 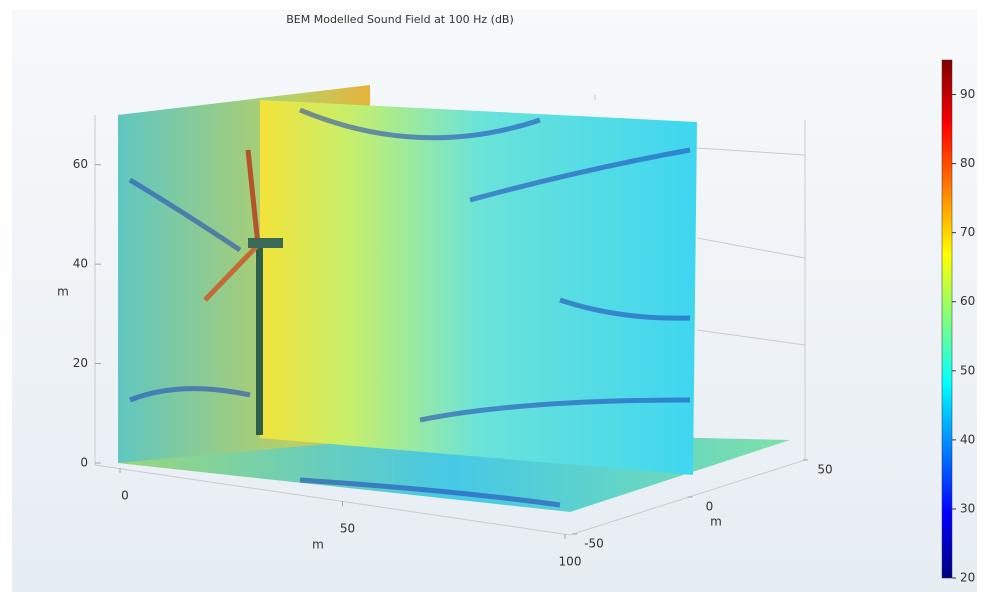 What do you see at coordinates (347, 529) in the screenshot?
I see `x-tick-label: 50` at bounding box center [347, 529].